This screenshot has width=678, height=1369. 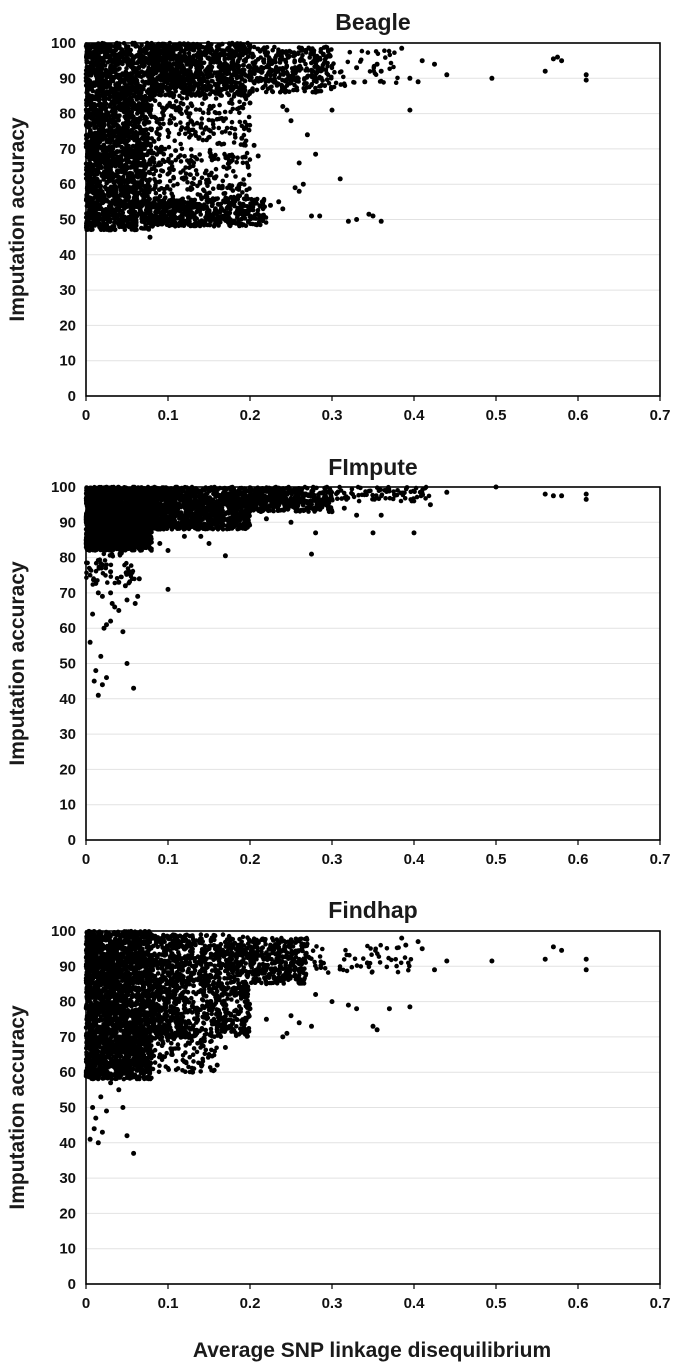 What do you see at coordinates (86, 859) in the screenshot?
I see `x-tick-label: 0` at bounding box center [86, 859].